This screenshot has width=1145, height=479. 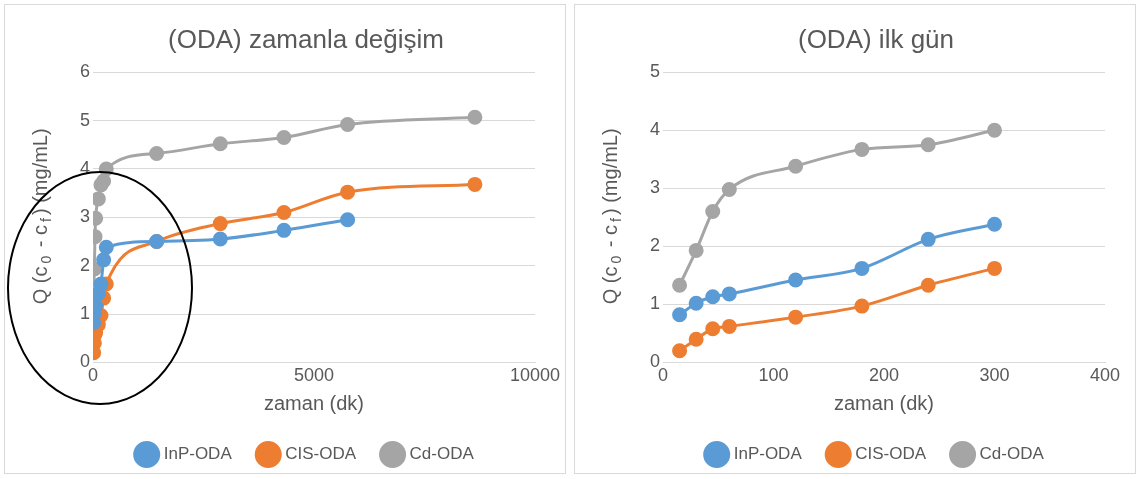 What do you see at coordinates (314, 375) in the screenshot?
I see `x-tick-label: 5000` at bounding box center [314, 375].